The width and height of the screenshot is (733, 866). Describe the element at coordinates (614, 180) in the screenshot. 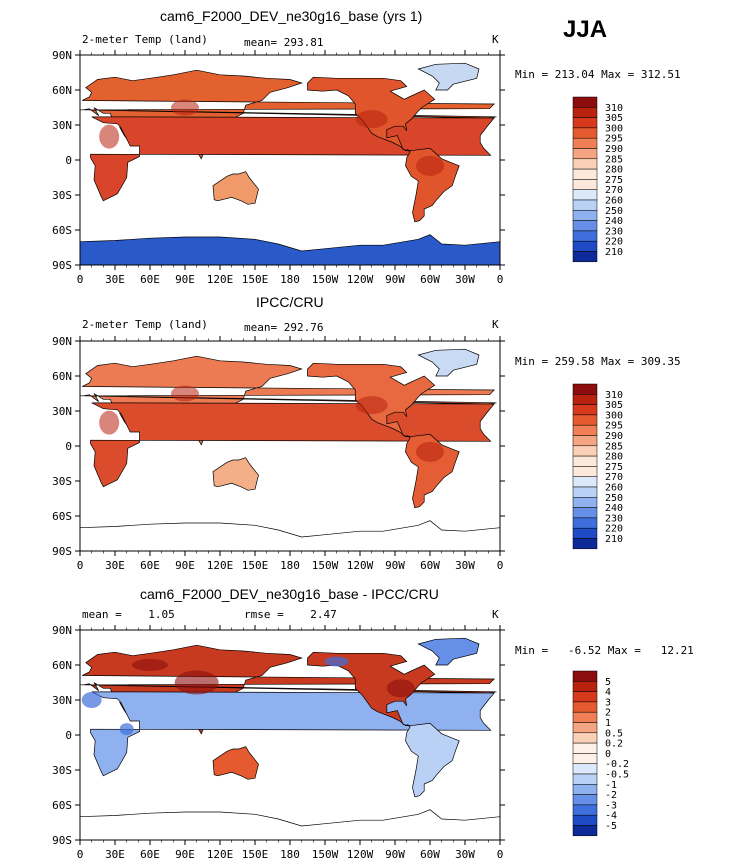

I see `colorbar-label: 275` at that location.